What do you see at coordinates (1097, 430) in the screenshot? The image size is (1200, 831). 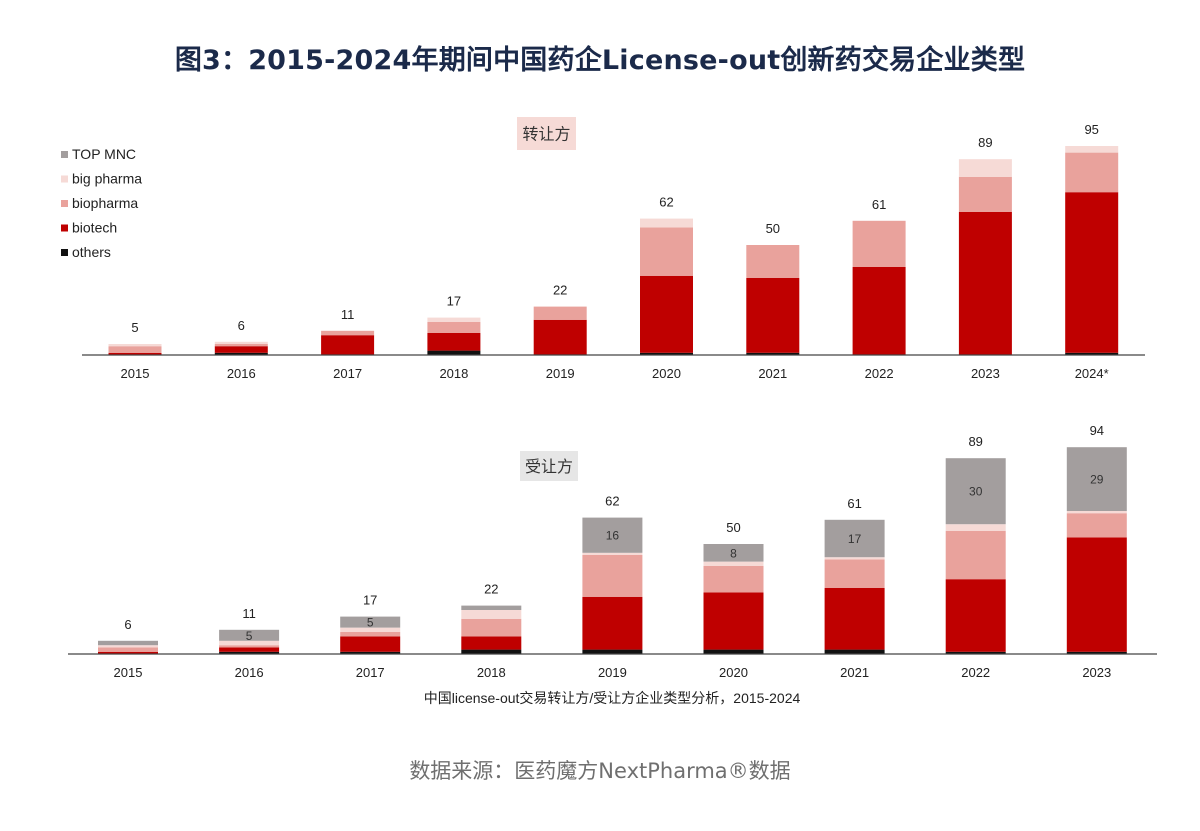 I see `bar-total-label: 94` at bounding box center [1097, 430].